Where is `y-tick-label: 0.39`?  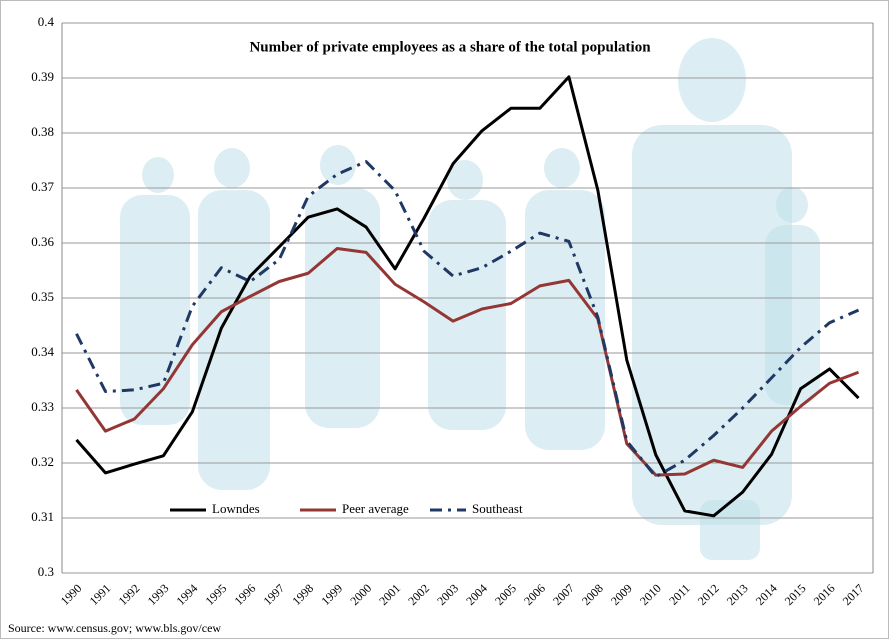 y-tick-label: 0.39 is located at coordinates (42, 76).